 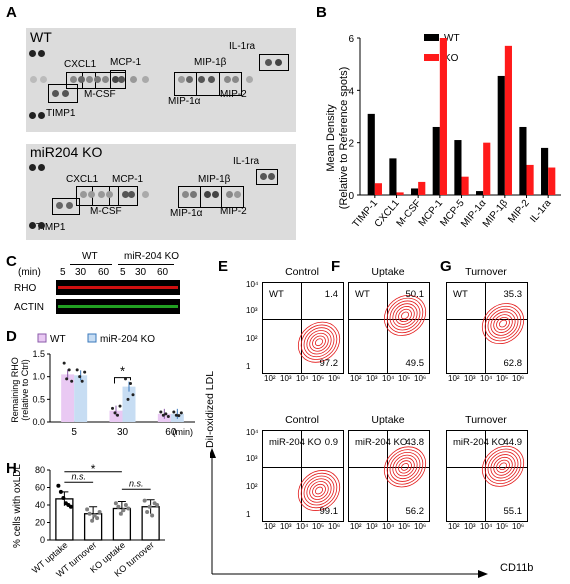 I want to click on upper-right-percent: 1.4, so click(x=331, y=294).